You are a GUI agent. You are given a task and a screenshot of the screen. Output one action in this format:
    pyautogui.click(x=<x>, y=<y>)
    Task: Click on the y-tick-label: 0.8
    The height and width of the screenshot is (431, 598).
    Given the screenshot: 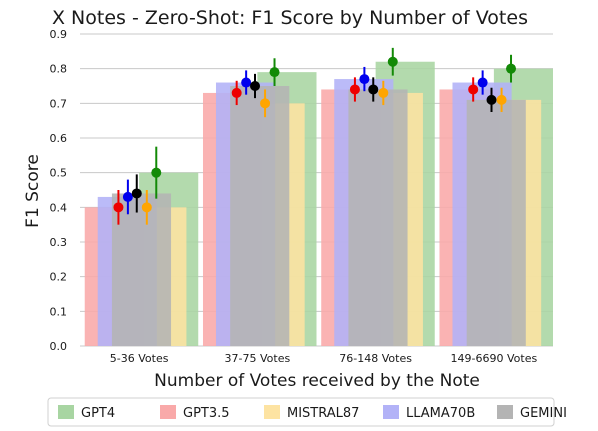 What is the action you would take?
    pyautogui.click(x=59, y=69)
    